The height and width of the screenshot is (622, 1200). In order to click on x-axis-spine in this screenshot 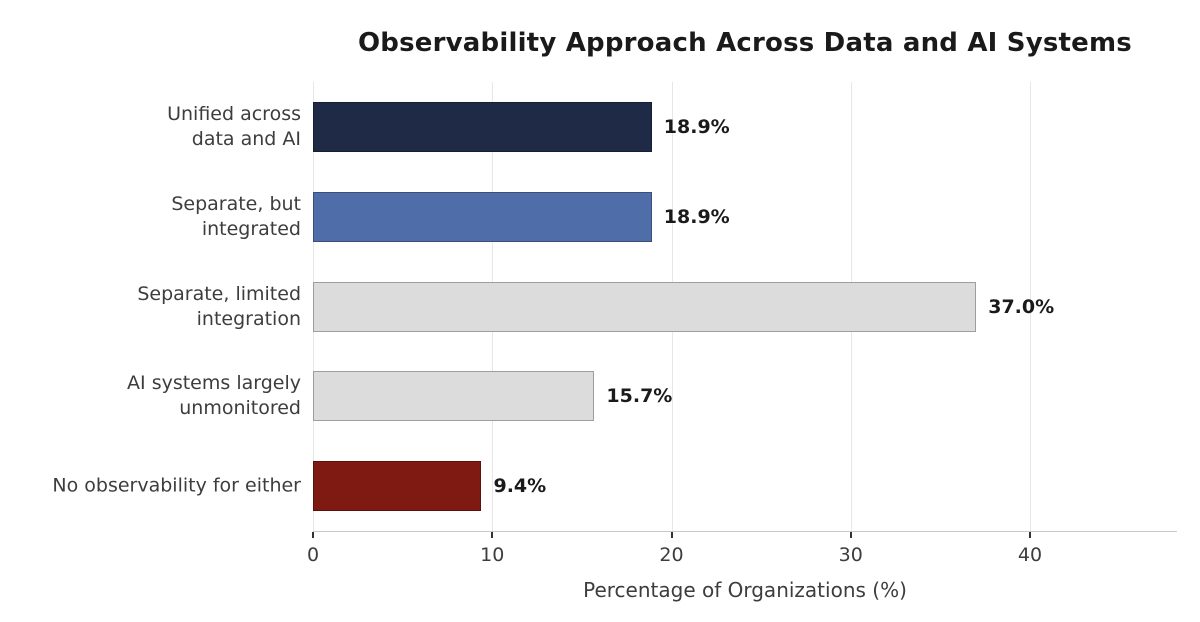, I will do `click(745, 531)`.